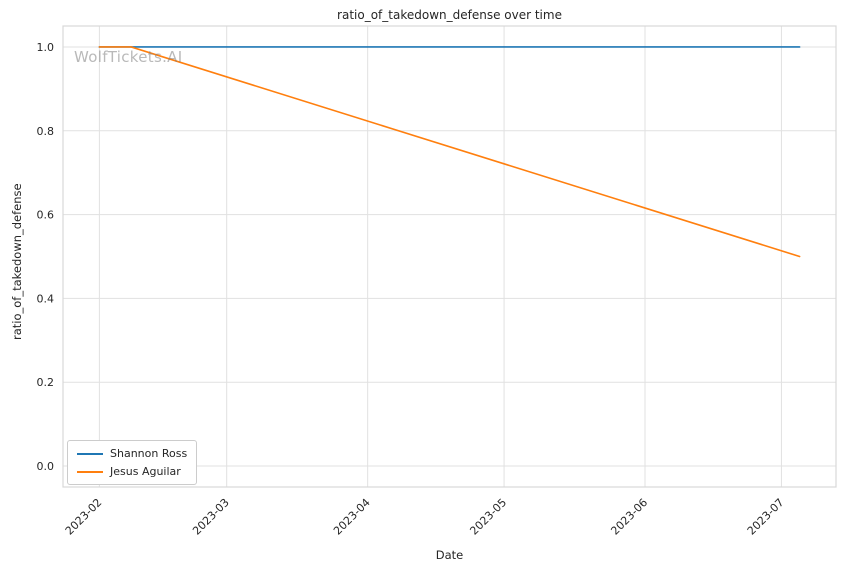 The width and height of the screenshot is (844, 575). What do you see at coordinates (46, 215) in the screenshot?
I see `y-tick-label: 0.6` at bounding box center [46, 215].